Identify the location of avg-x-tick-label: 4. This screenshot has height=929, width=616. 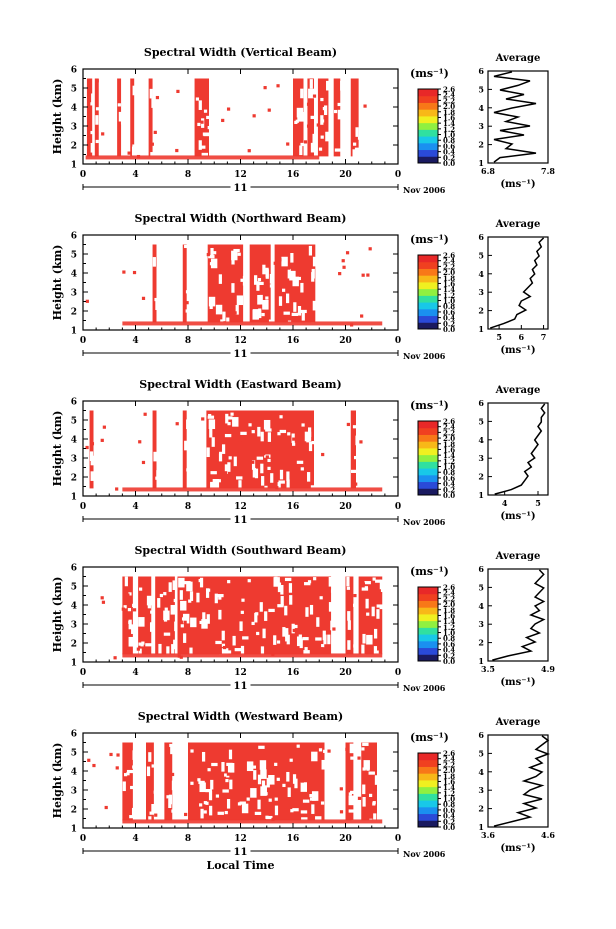
(505, 503).